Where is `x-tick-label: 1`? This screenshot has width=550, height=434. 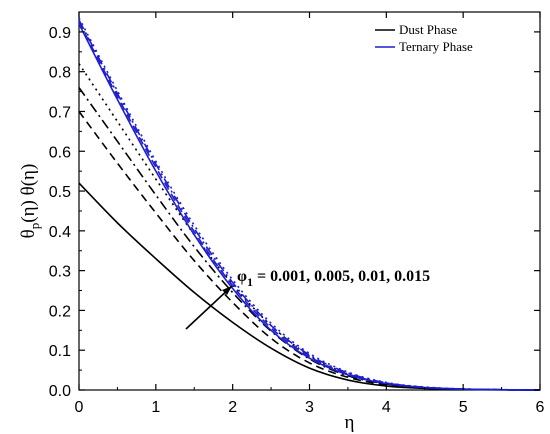
x-tick-label: 1 is located at coordinates (155, 407).